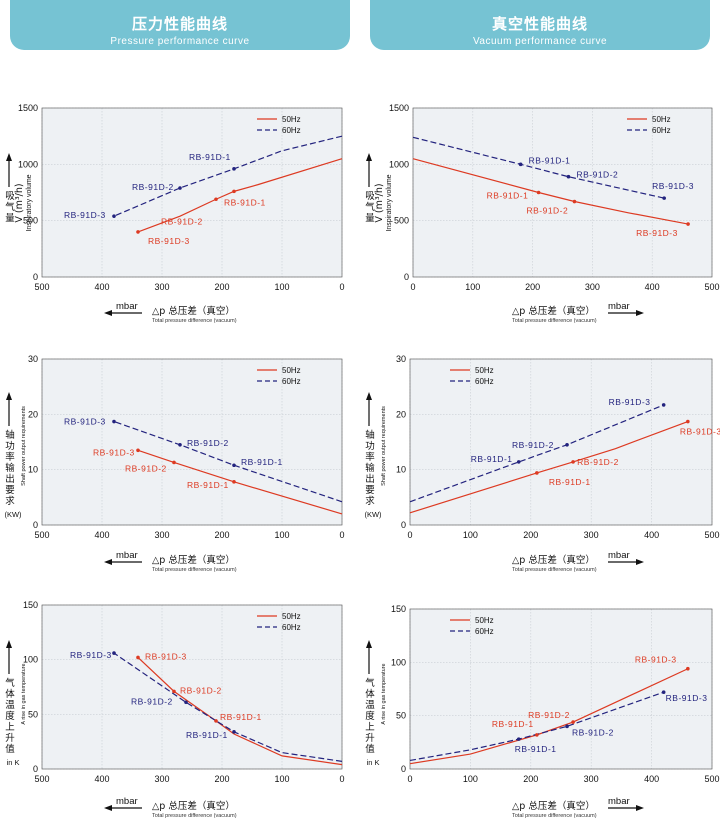 Image resolution: width=720 pixels, height=838 pixels. What do you see at coordinates (401, 470) in the screenshot?
I see `y-tick-label: 10` at bounding box center [401, 470].